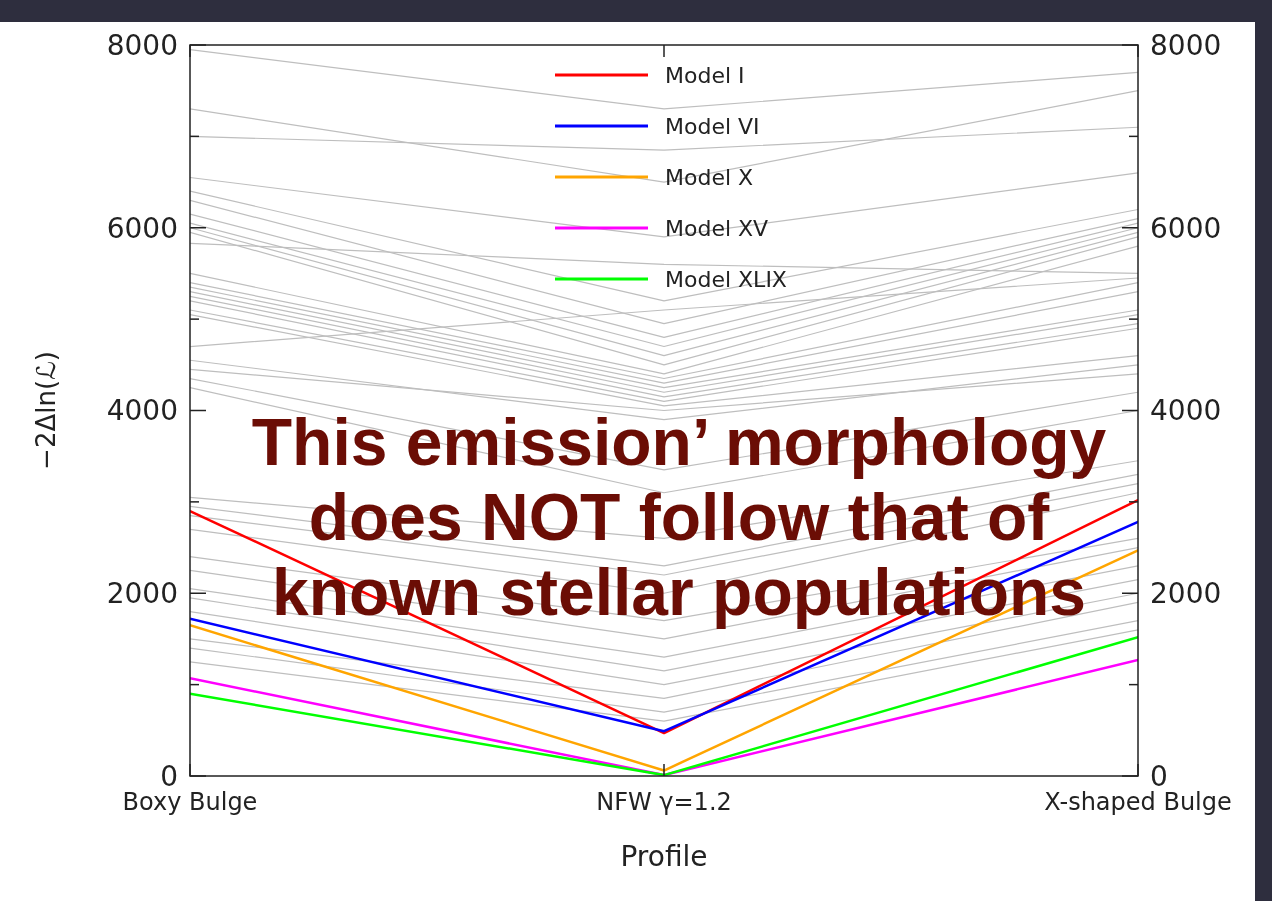  Describe the element at coordinates (664, 856) in the screenshot. I see `x-axis-title: Profile` at that location.